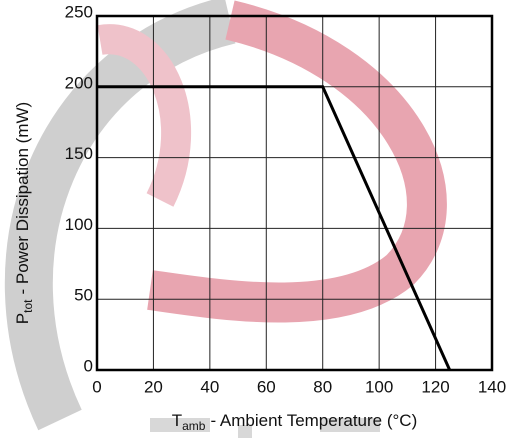  What do you see at coordinates (177, 420) in the screenshot?
I see `xlabel-symbol: T` at bounding box center [177, 420].